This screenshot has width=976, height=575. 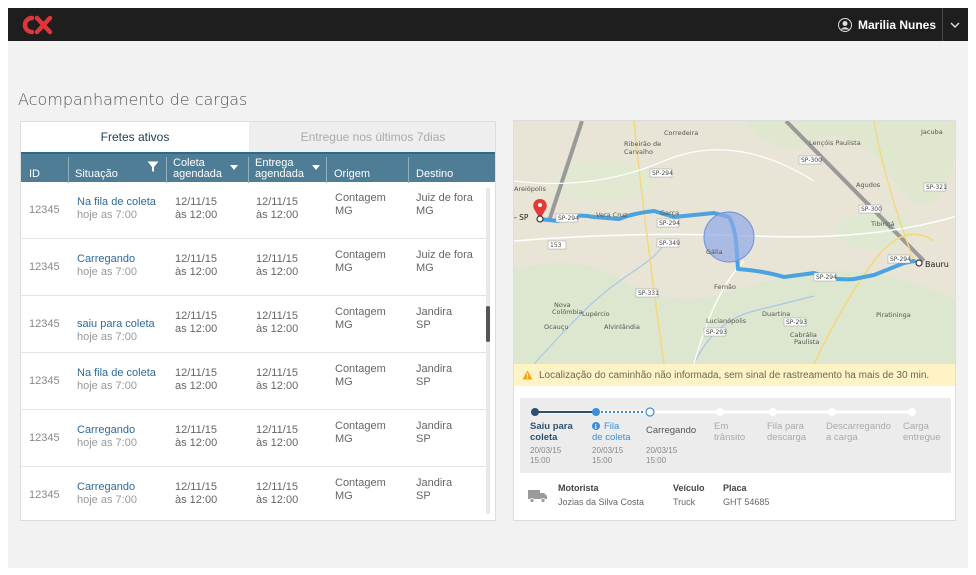 I want to click on step-label: Em, so click(x=721, y=426).